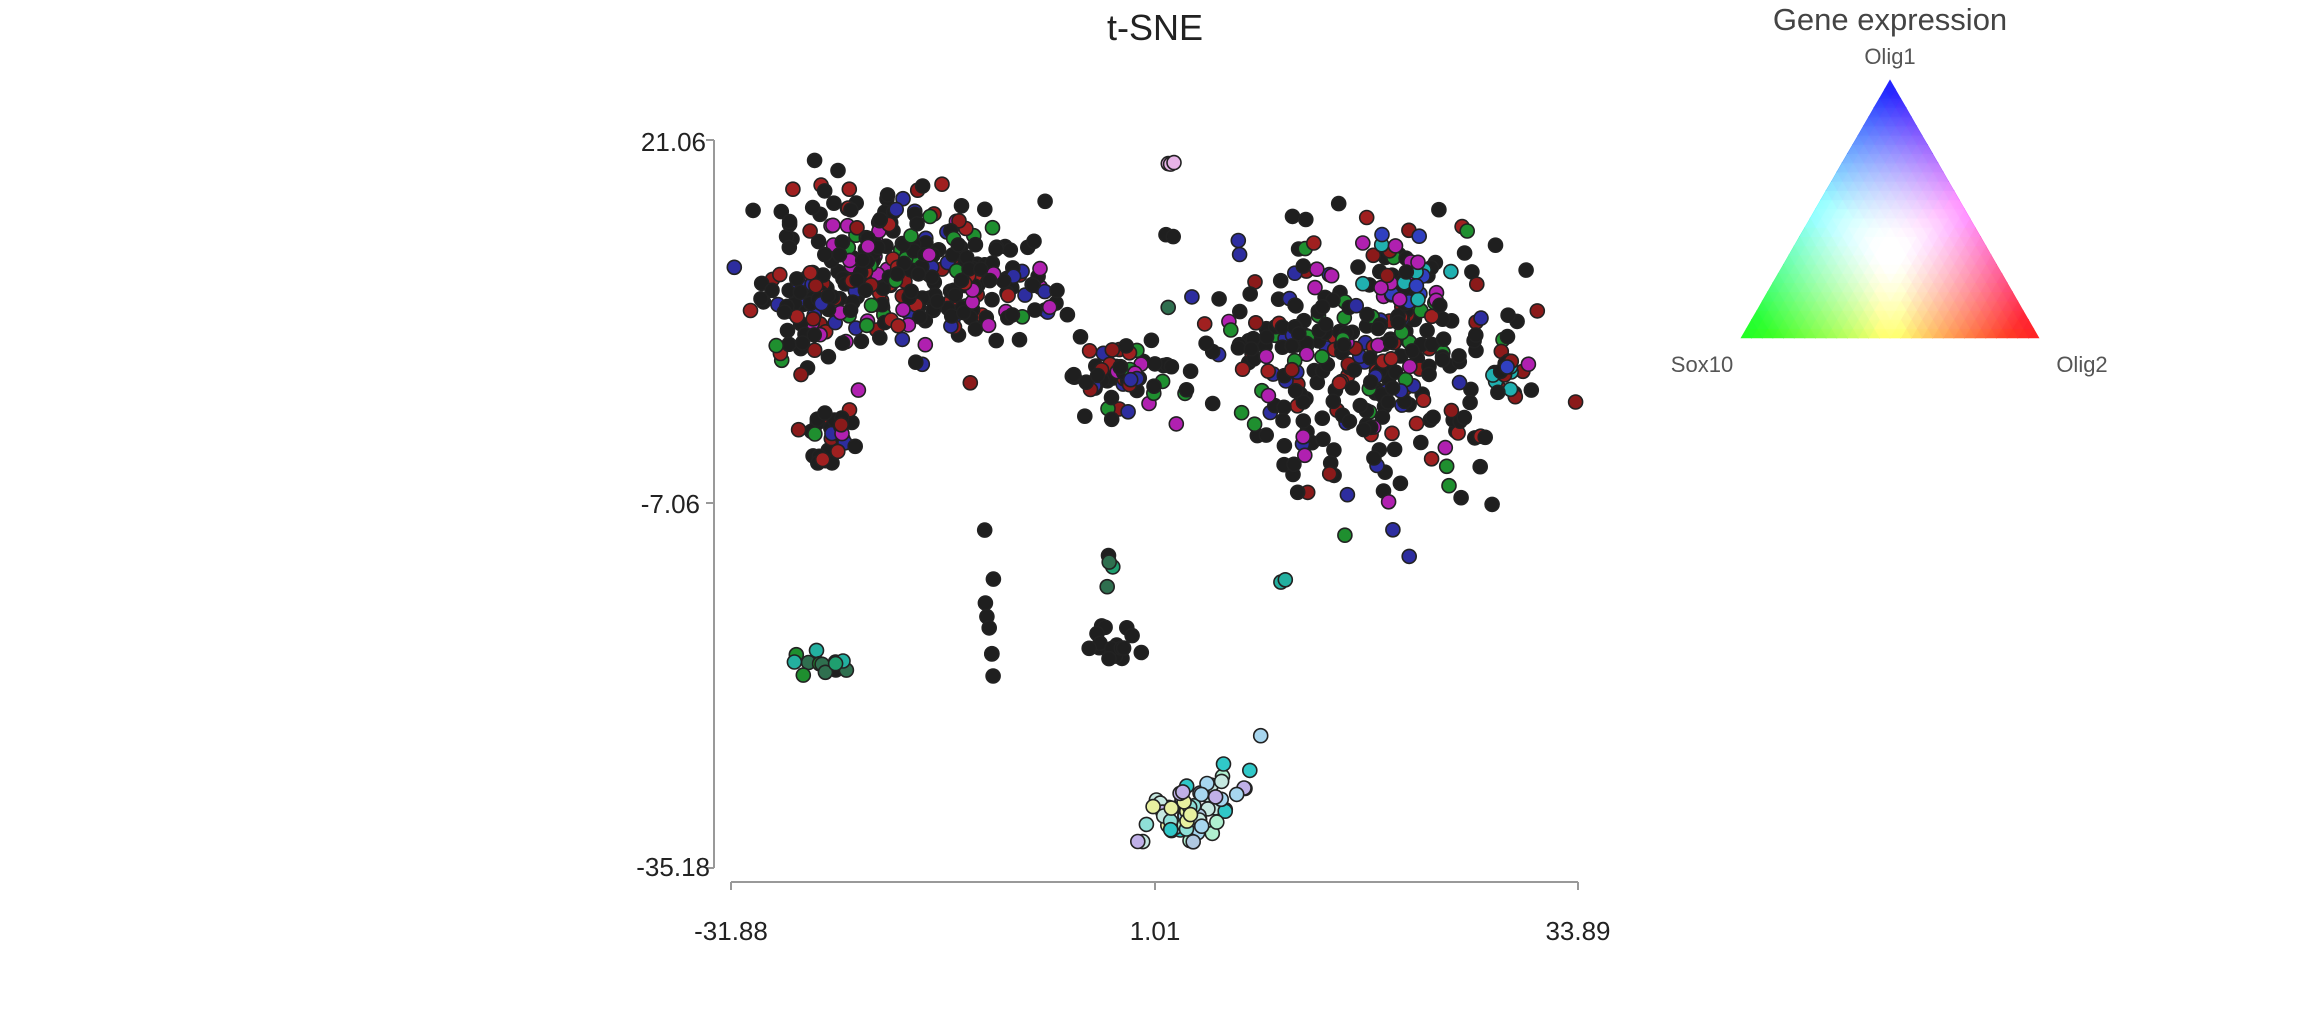 This screenshot has width=2309, height=1032. I want to click on x-tick-label-left: -31.88, so click(731, 931).